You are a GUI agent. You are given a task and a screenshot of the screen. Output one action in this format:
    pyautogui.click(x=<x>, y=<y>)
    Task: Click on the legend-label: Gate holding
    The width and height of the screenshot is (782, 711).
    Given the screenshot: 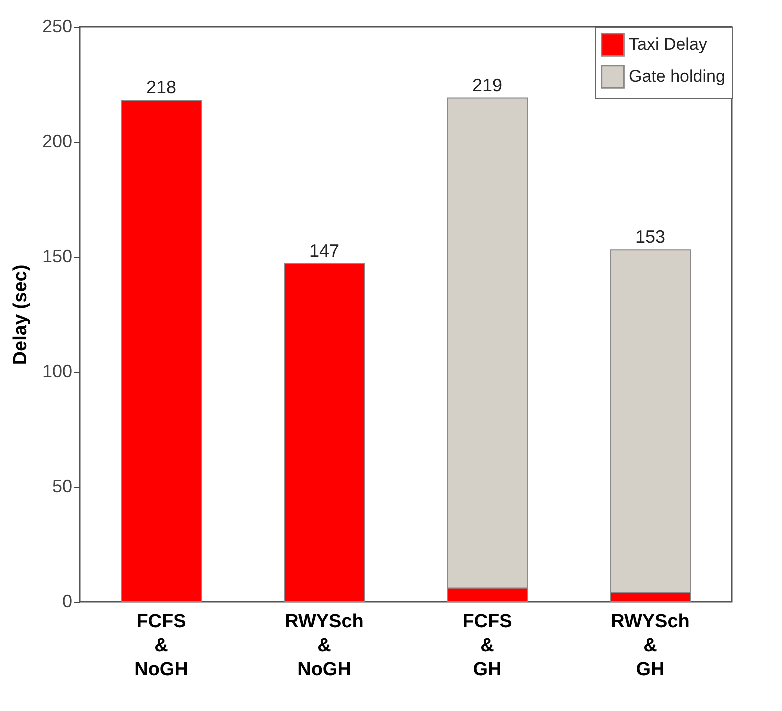 What is the action you would take?
    pyautogui.click(x=677, y=76)
    